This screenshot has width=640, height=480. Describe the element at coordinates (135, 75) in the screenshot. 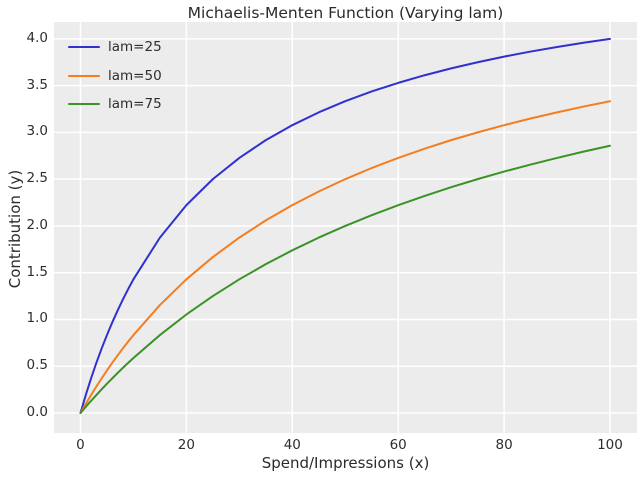

I see `legend-label: lam=50` at that location.